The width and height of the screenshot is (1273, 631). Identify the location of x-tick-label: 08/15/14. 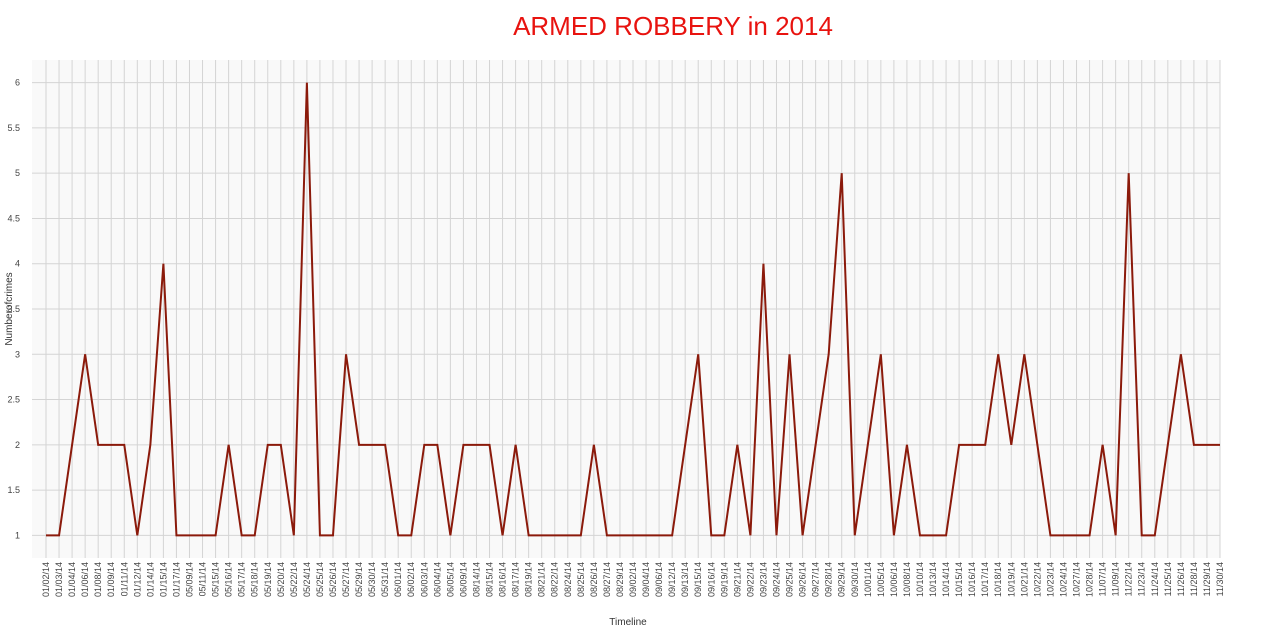
(490, 579).